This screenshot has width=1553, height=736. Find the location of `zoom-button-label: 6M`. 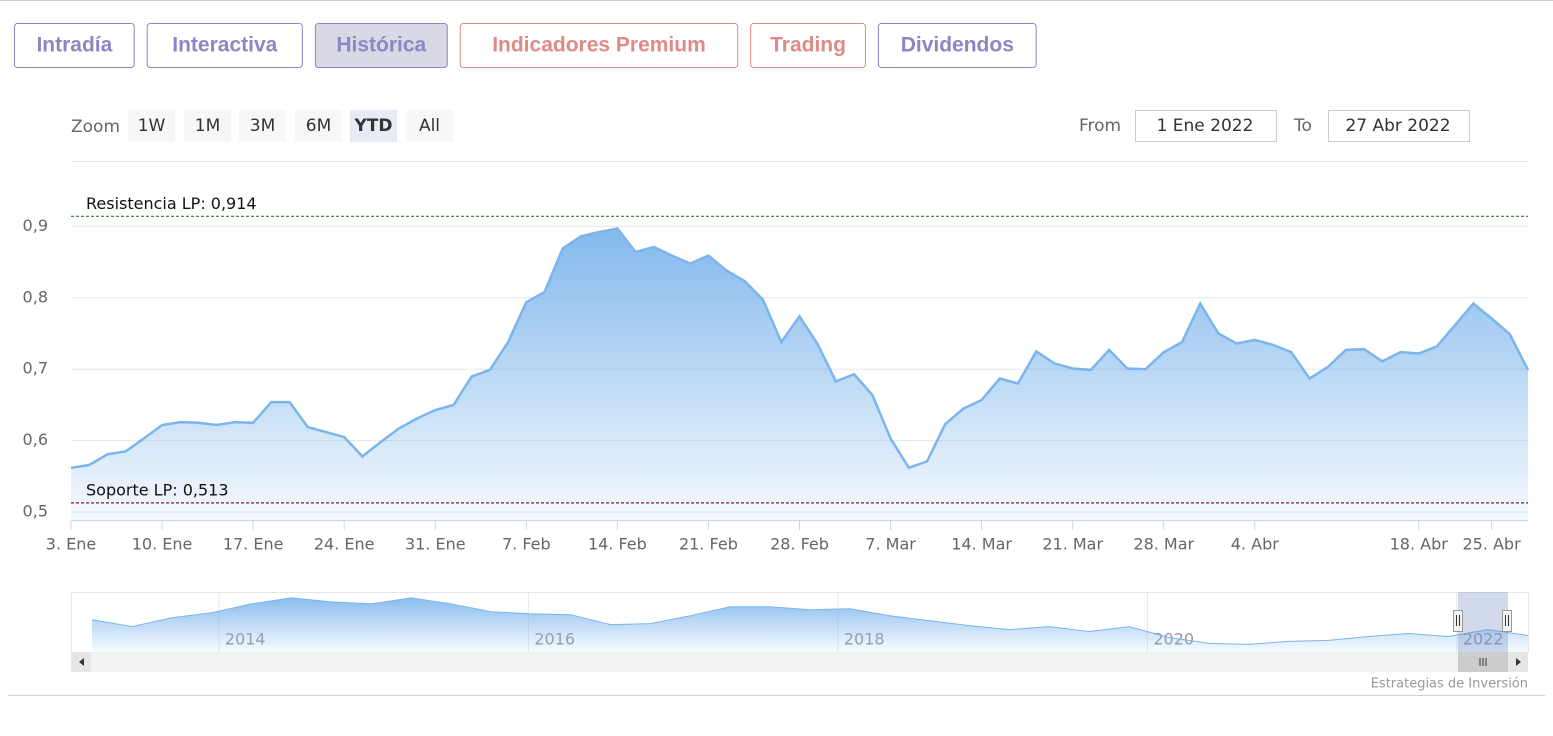

zoom-button-label: 6M is located at coordinates (318, 126).